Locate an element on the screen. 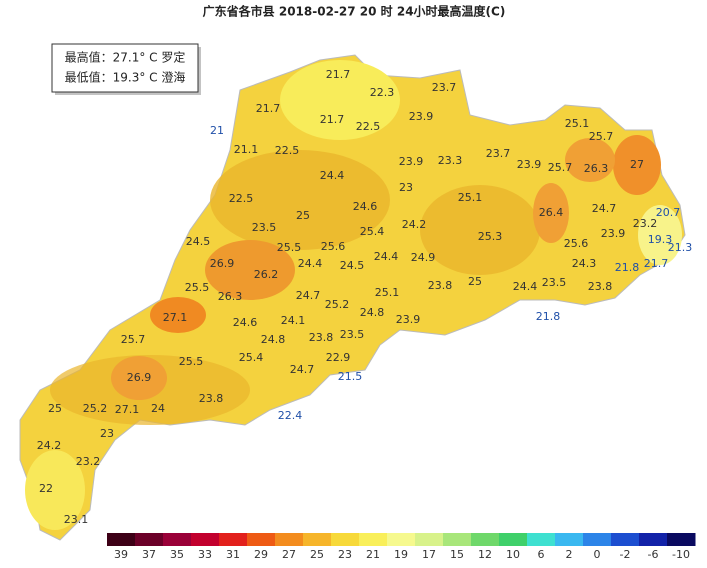 This screenshot has width=707, height=568. colorbar-label: 37 is located at coordinates (149, 554).